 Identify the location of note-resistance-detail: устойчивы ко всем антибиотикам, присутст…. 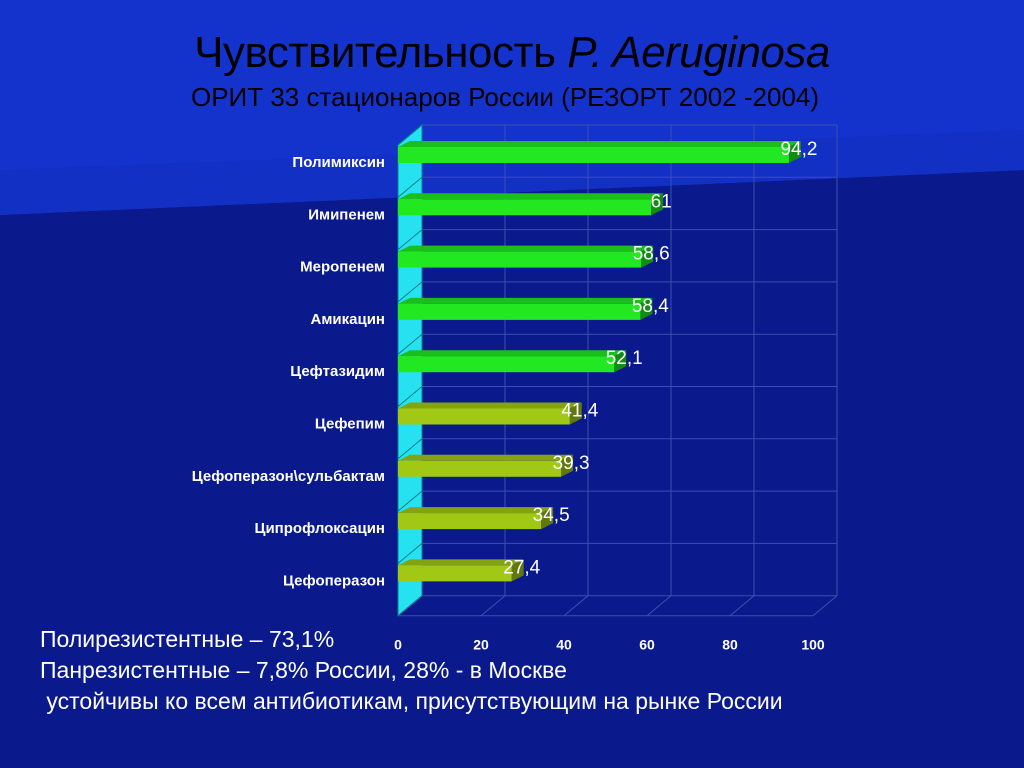
(411, 701).